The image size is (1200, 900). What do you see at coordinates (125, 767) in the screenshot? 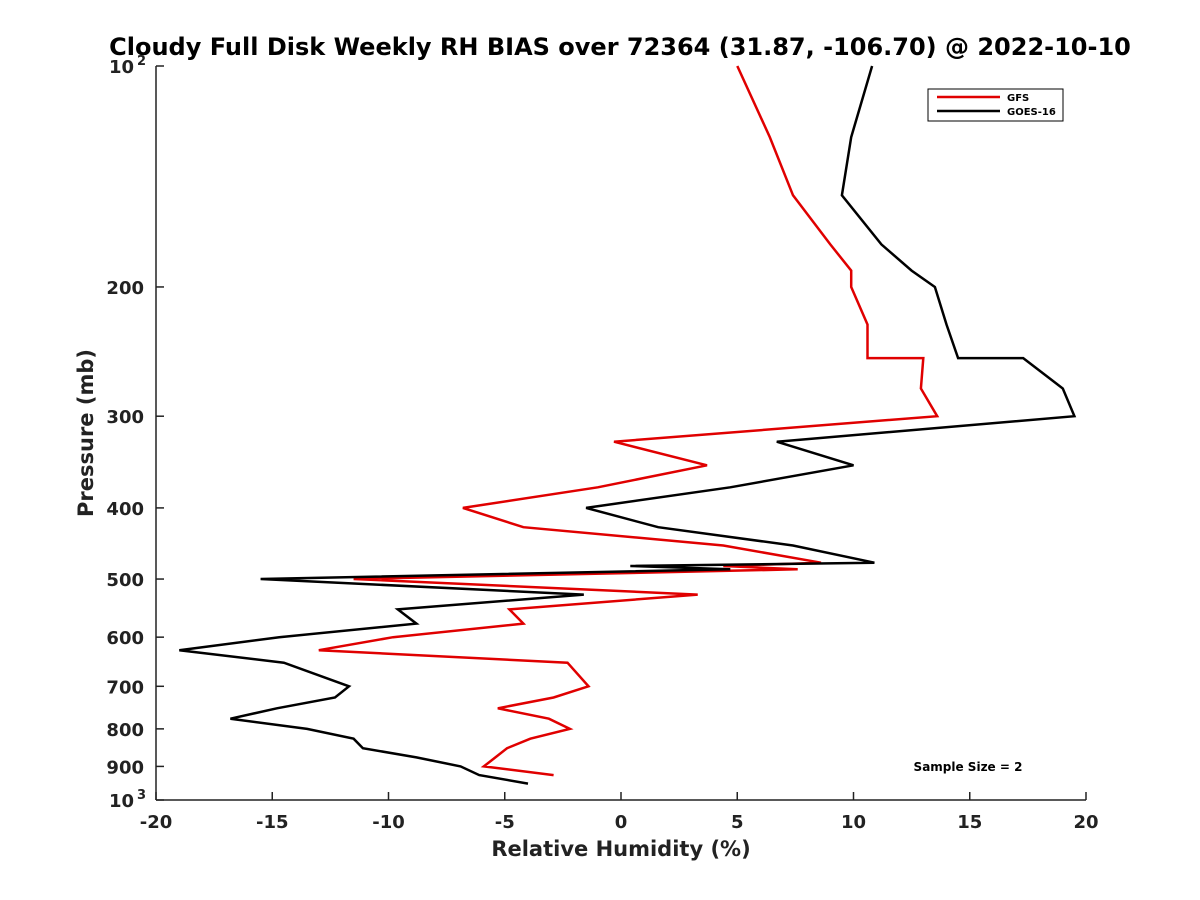
I see `y-tick-label: 900` at bounding box center [125, 767].